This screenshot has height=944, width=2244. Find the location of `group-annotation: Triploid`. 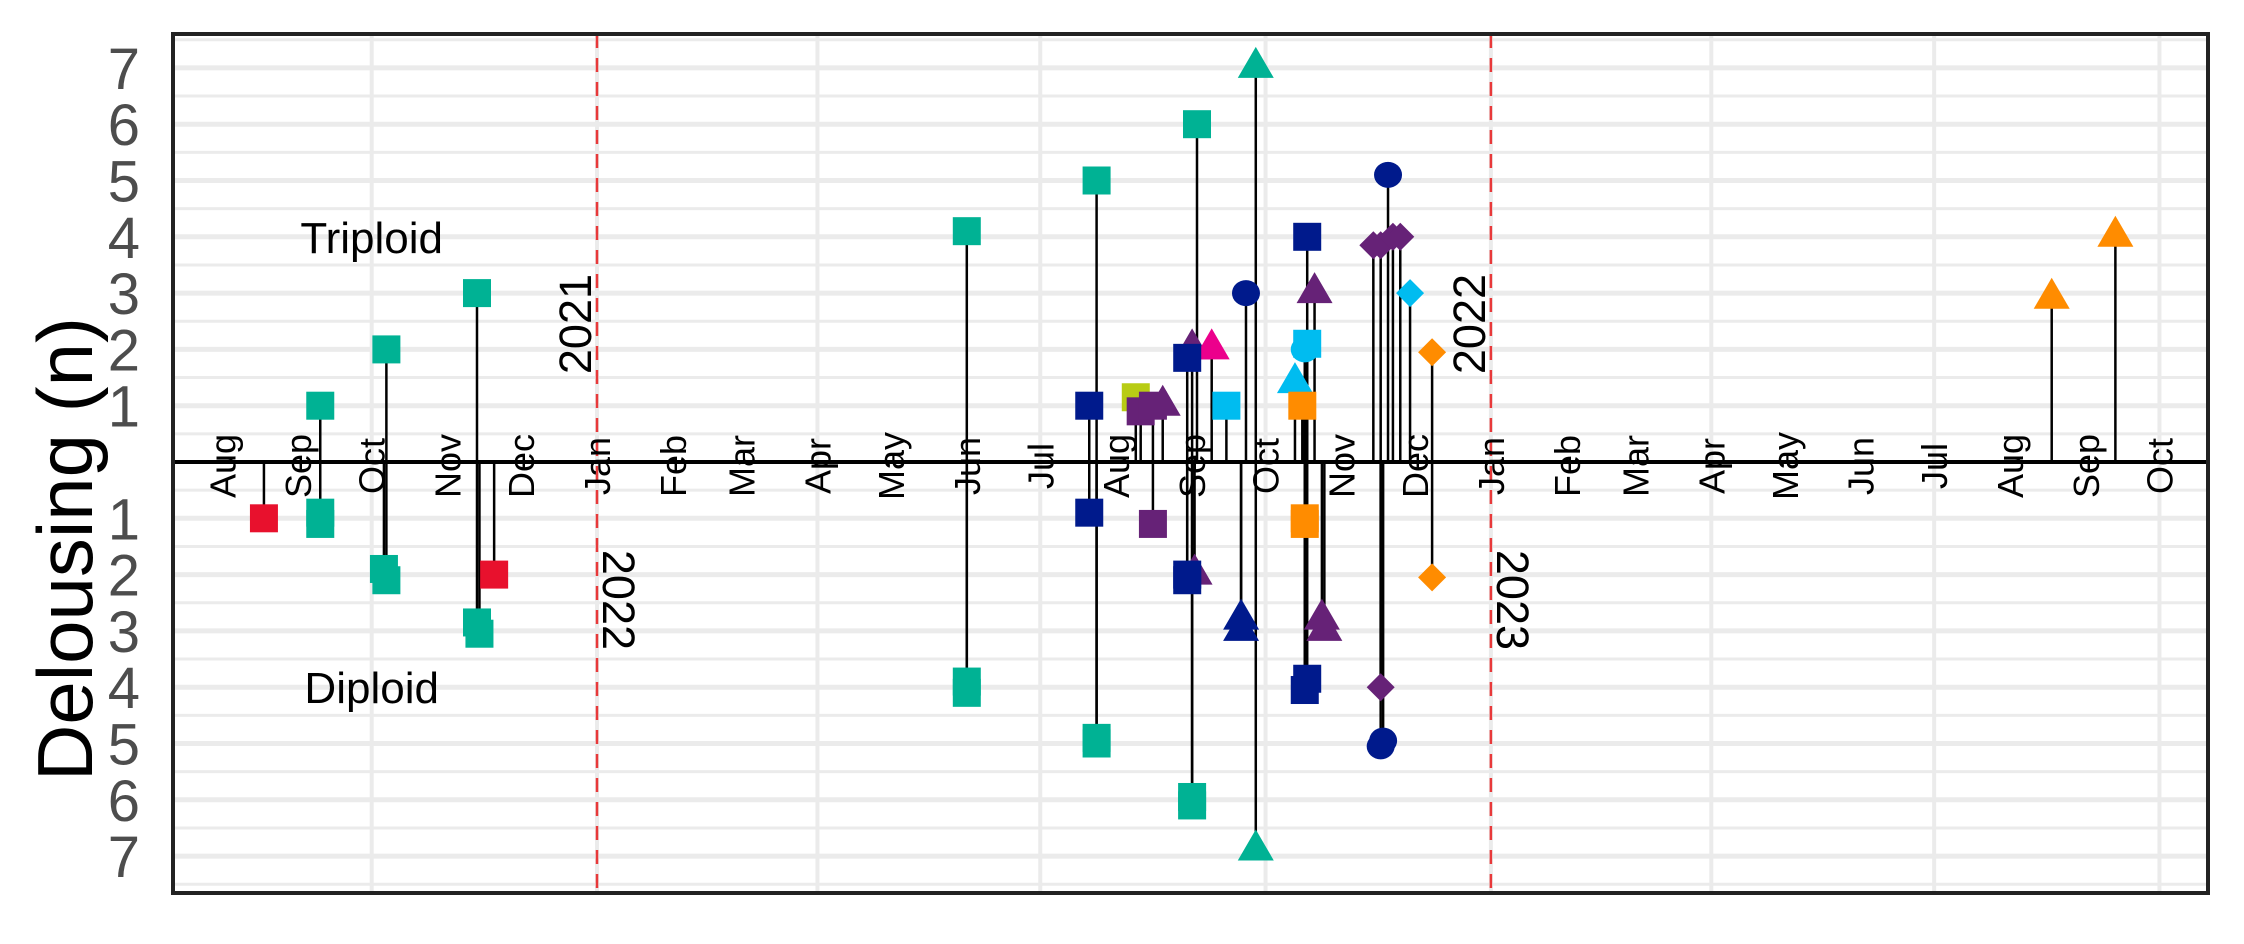

group-annotation: Triploid is located at coordinates (371, 238).